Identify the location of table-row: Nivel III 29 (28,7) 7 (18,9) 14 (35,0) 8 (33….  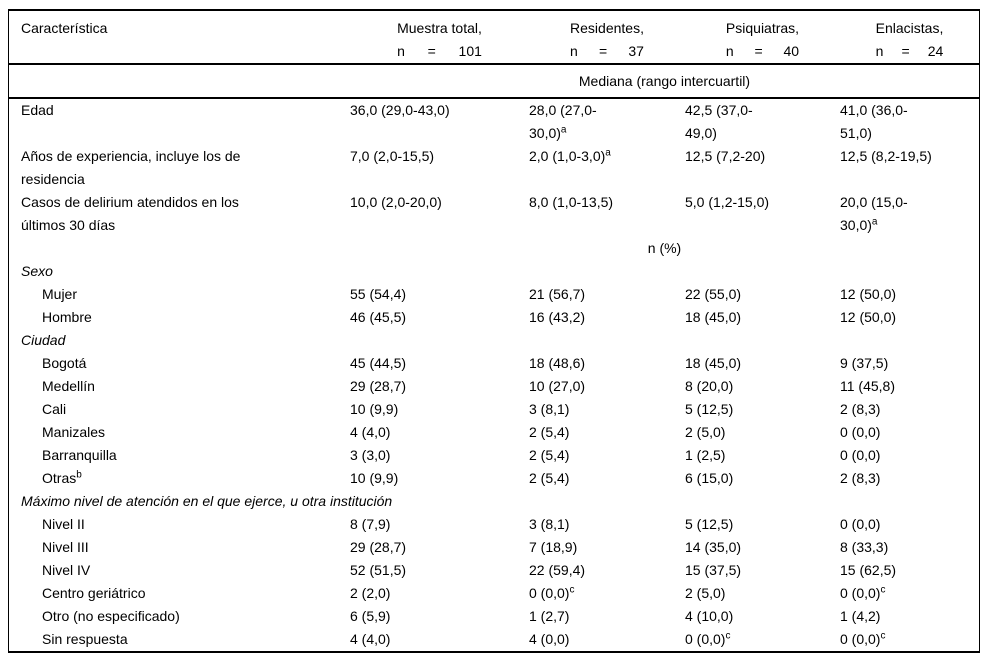
(494, 547).